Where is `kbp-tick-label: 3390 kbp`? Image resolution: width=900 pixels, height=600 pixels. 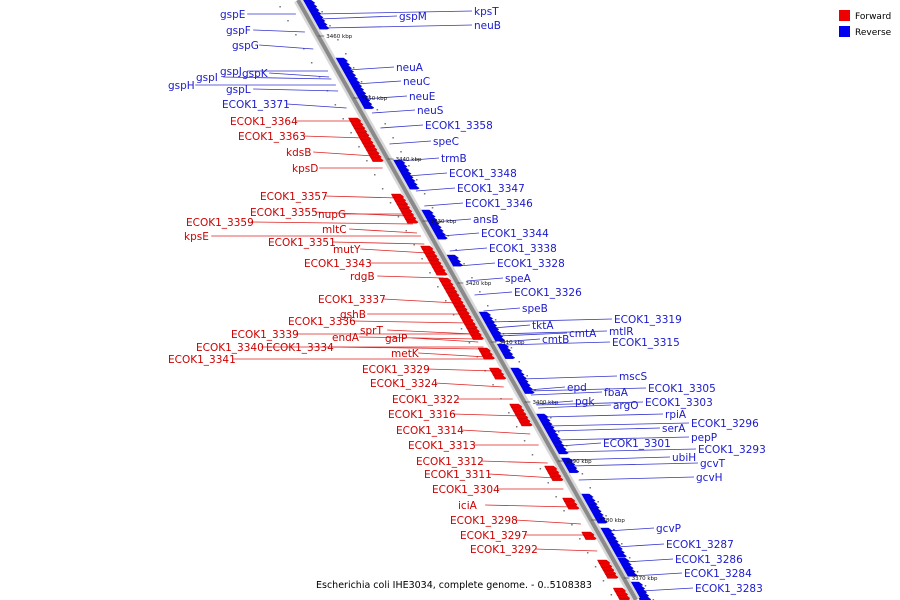 kbp-tick-label: 3390 kbp is located at coordinates (579, 462).